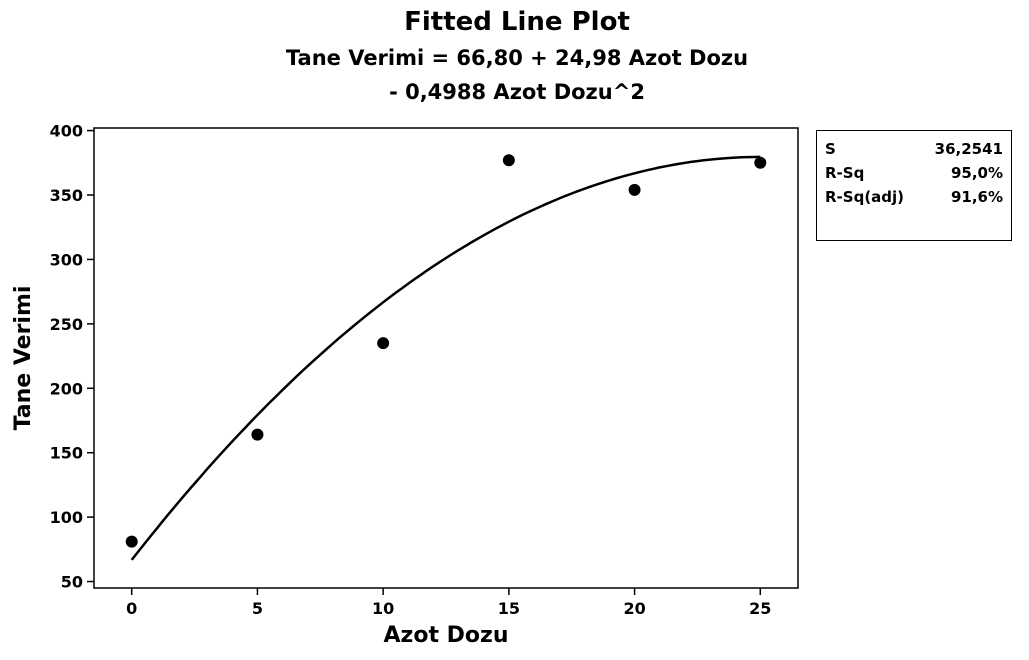  Describe the element at coordinates (66, 259) in the screenshot. I see `y-tick-label: 300` at that location.